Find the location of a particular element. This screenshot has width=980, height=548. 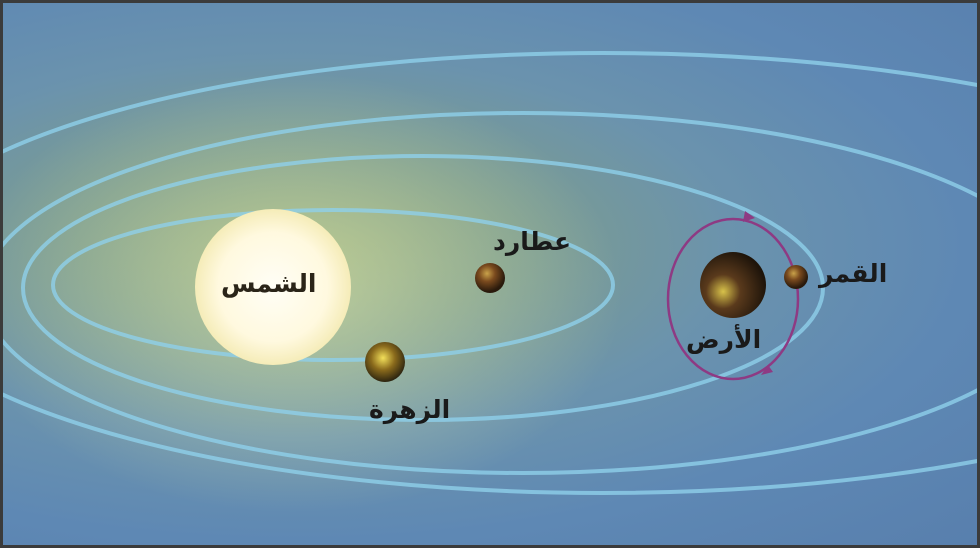

venus-label: الزهرة is located at coordinates (410, 409).